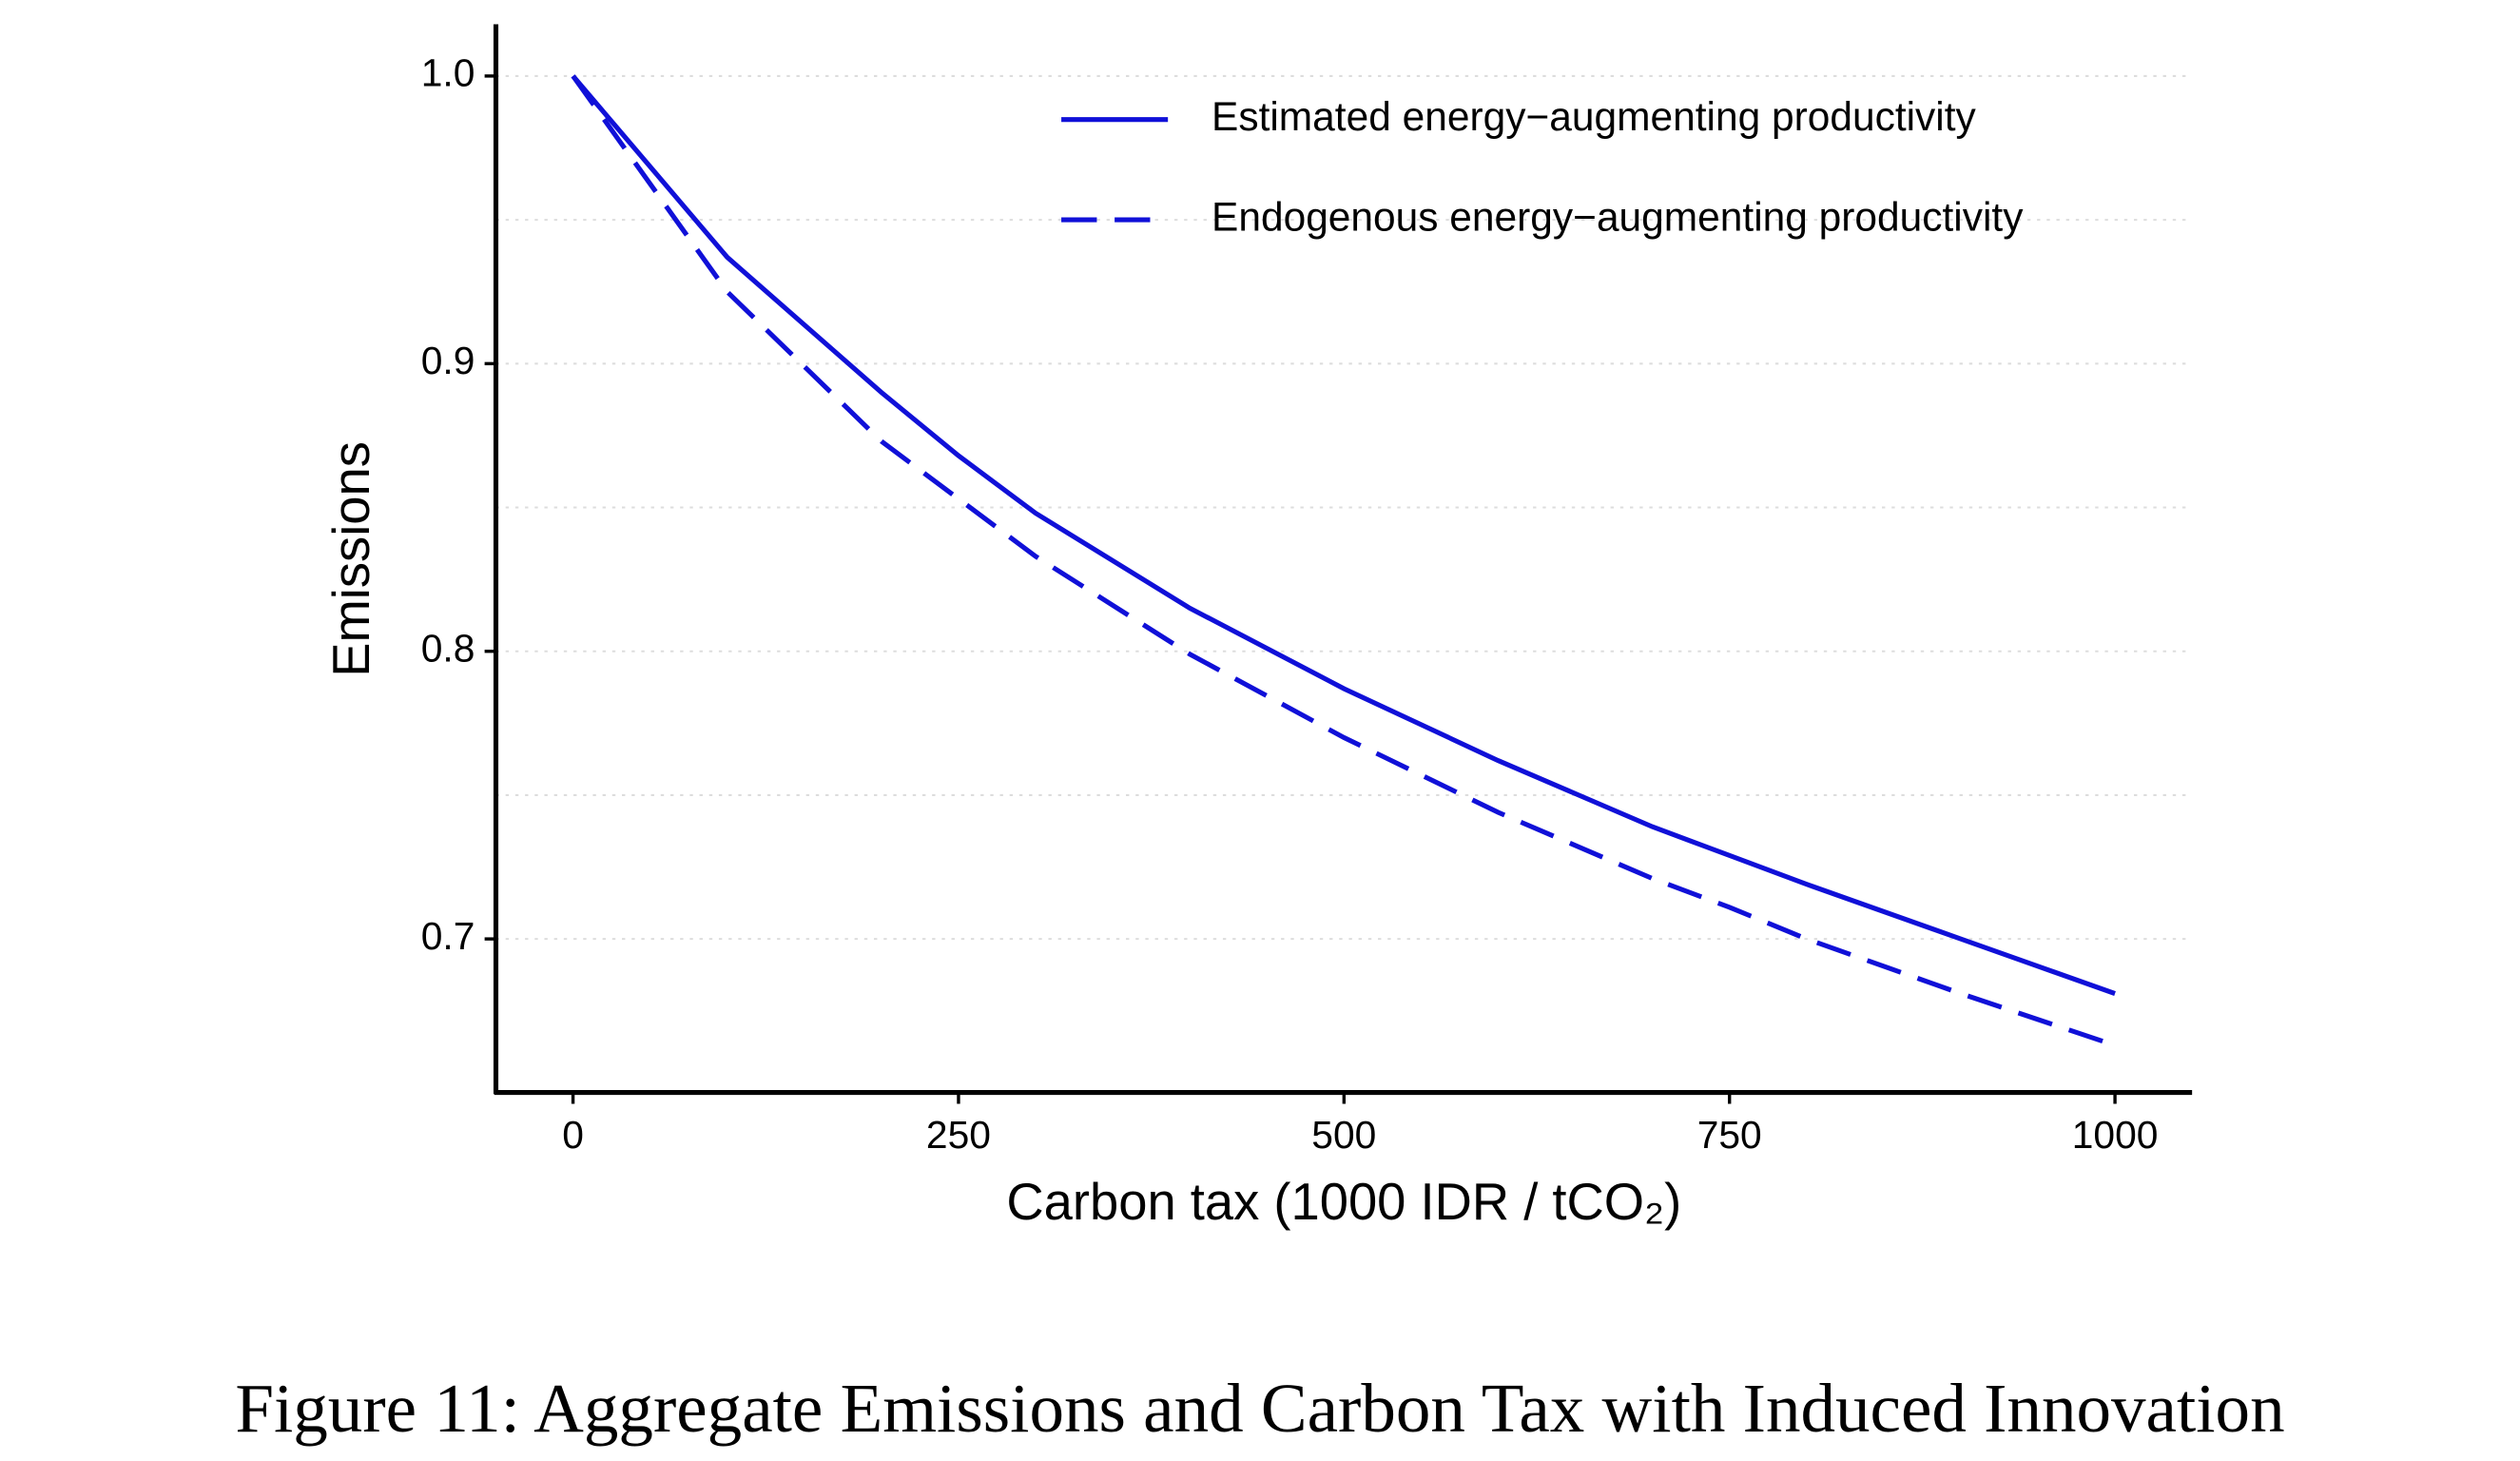  Describe the element at coordinates (1594, 117) in the screenshot. I see `legend-label: Estimated energy−augmenting productivity` at that location.